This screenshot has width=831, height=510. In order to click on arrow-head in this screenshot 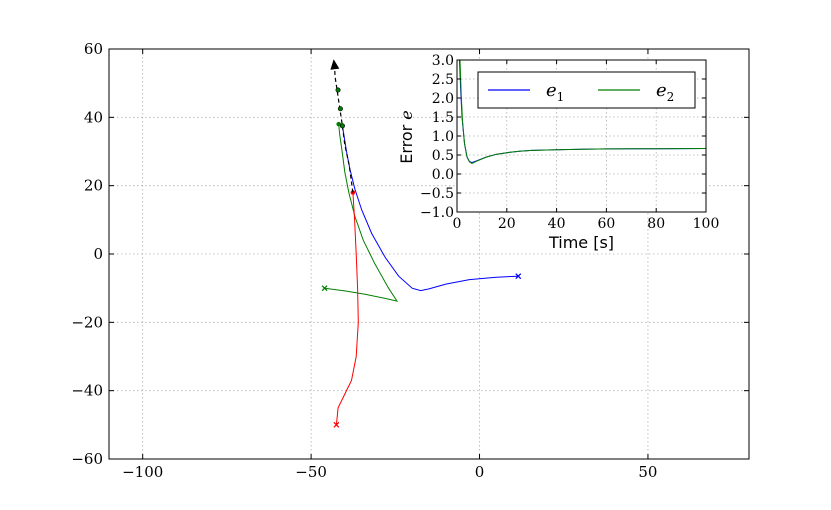, I will do `click(335, 64)`.